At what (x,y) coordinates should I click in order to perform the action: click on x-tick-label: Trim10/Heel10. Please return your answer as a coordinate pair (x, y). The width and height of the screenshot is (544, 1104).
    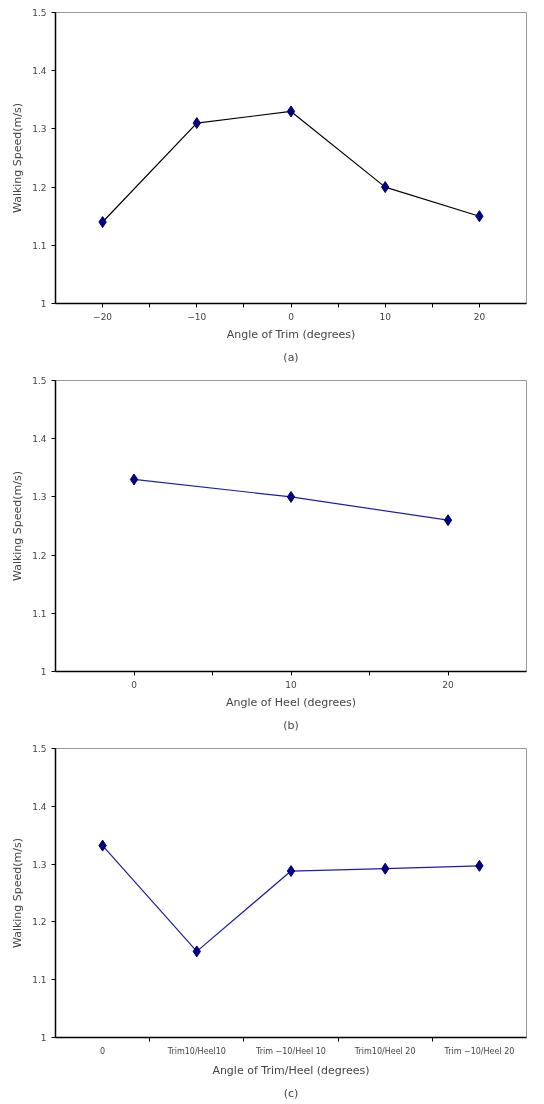
    Looking at the image, I should click on (196, 1051).